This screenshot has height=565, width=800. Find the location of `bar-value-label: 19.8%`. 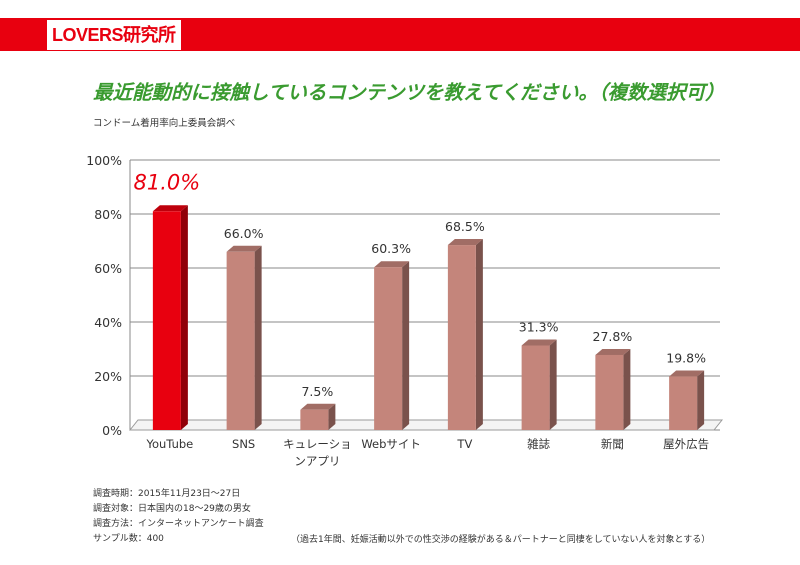

bar-value-label: 19.8% is located at coordinates (686, 358).